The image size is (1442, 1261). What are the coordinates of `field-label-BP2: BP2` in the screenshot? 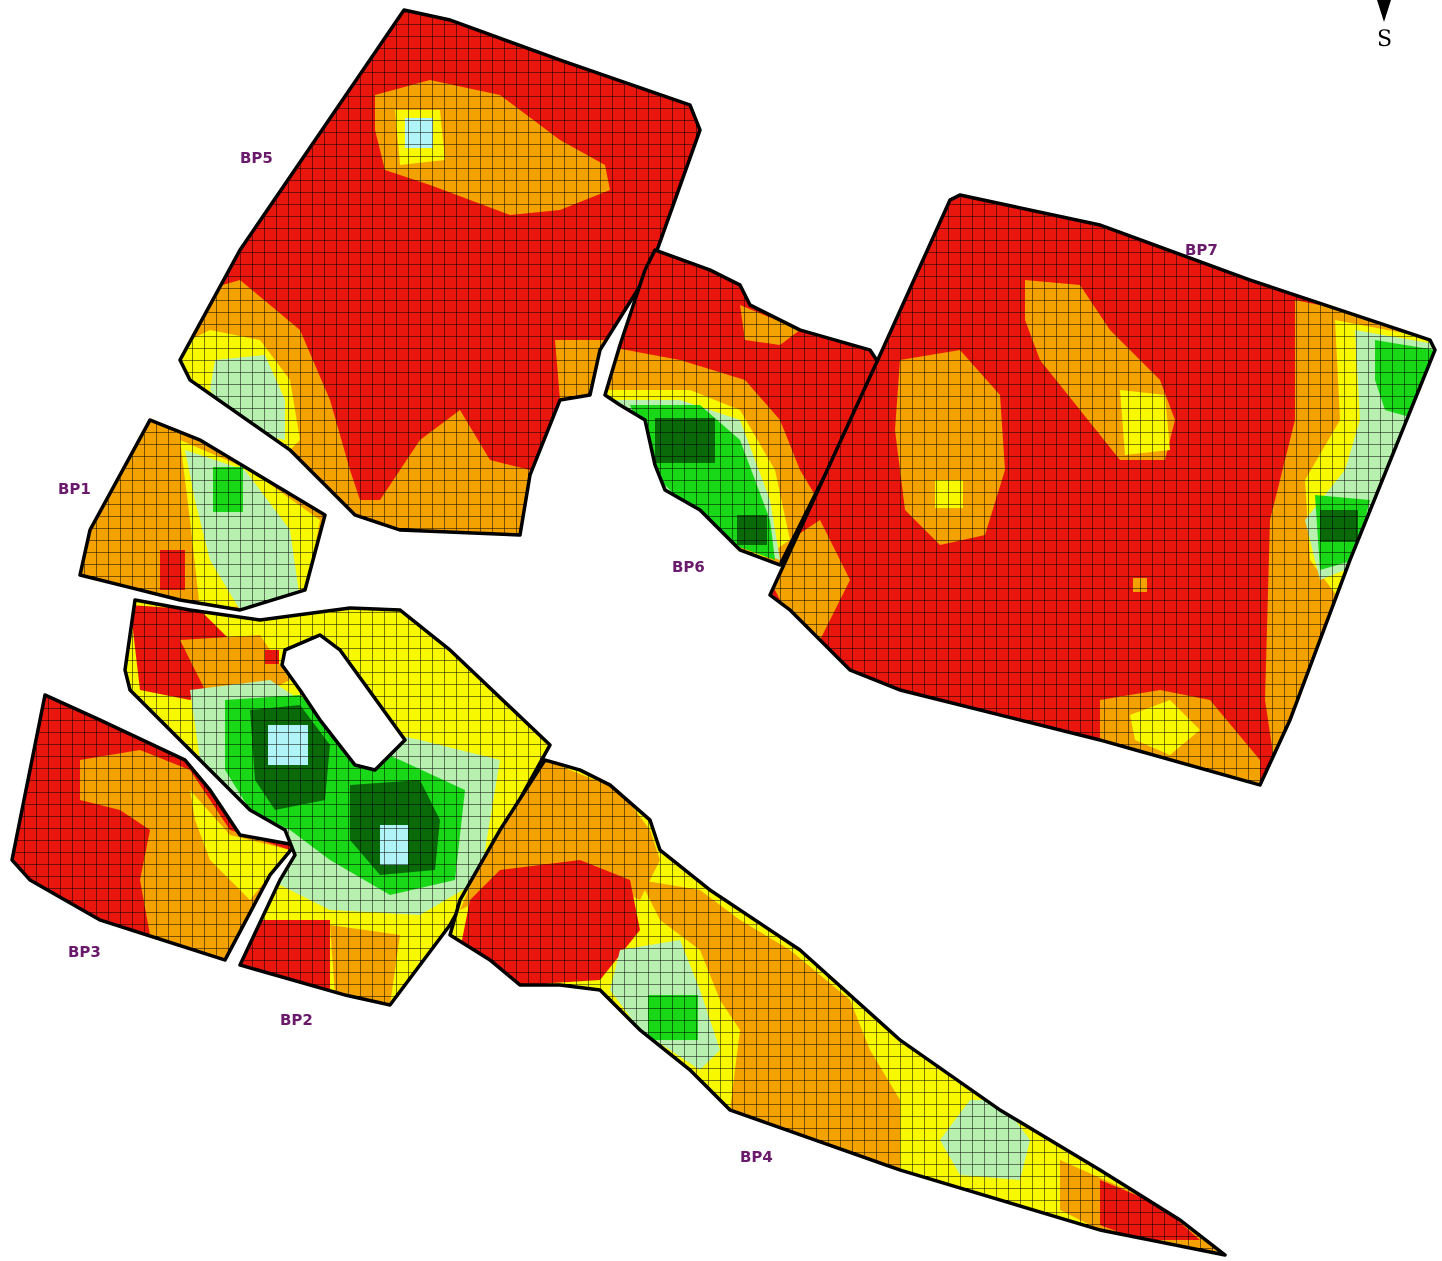 It's located at (296, 1020).